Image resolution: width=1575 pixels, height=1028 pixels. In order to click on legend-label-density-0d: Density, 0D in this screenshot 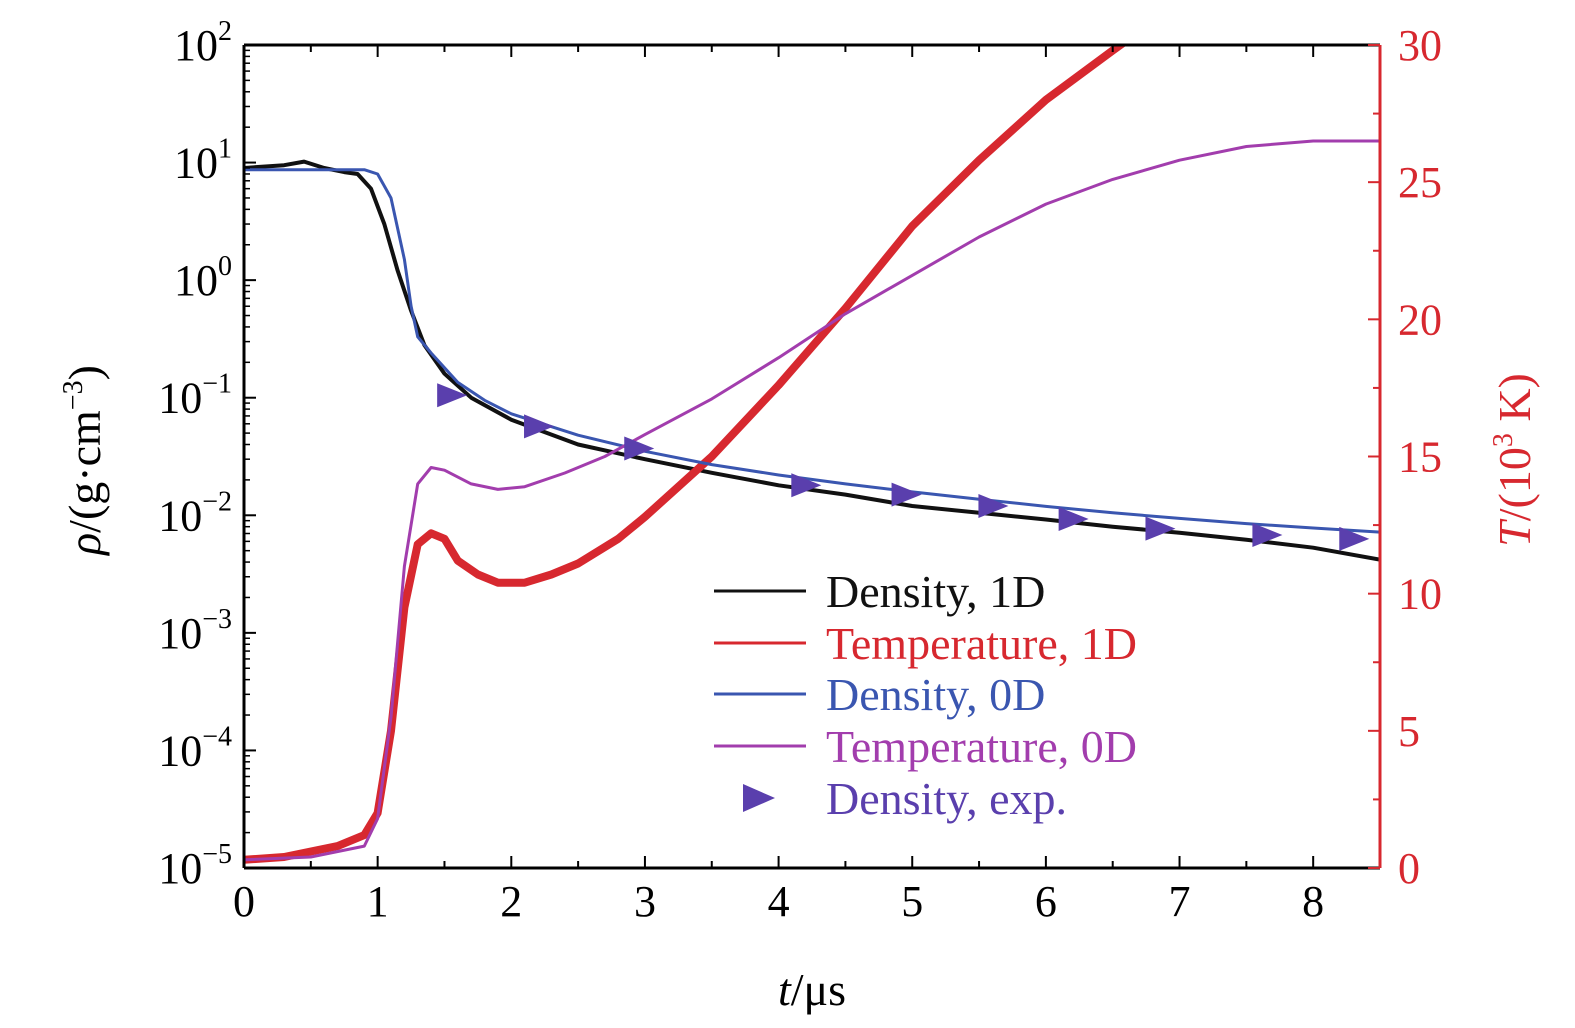, I will do `click(935, 694)`.